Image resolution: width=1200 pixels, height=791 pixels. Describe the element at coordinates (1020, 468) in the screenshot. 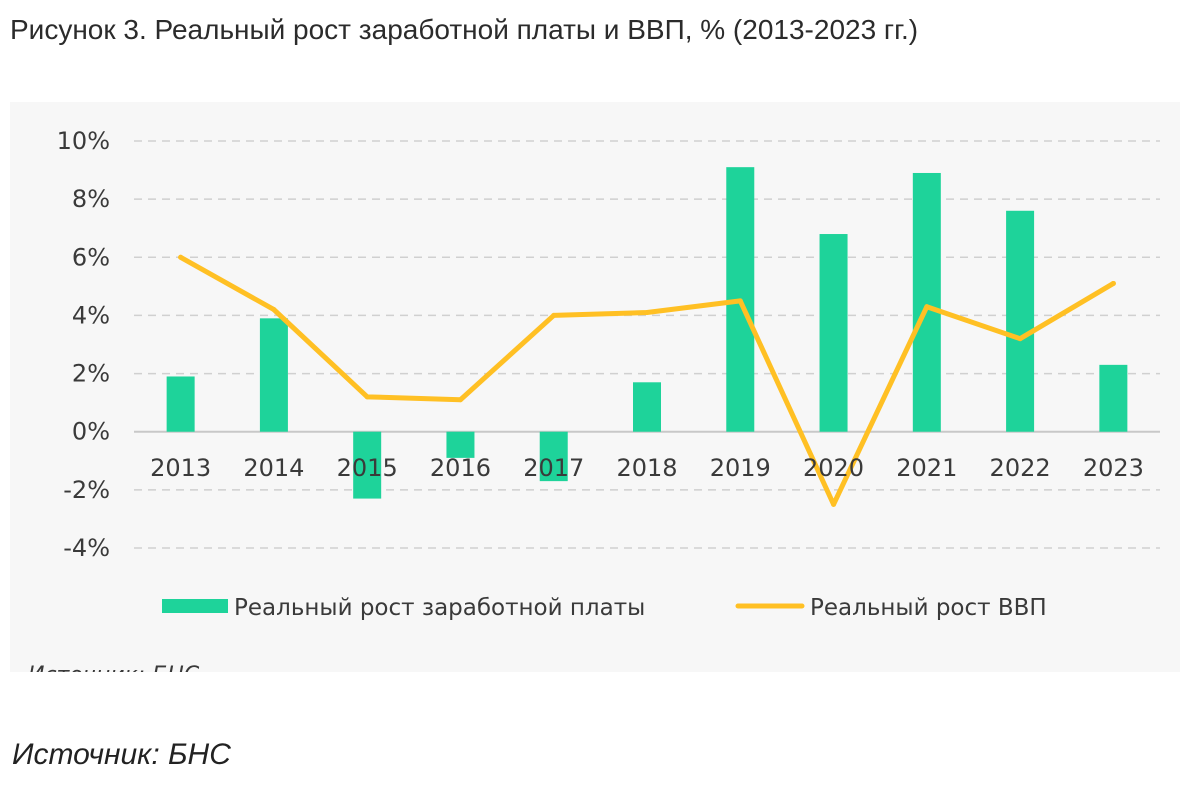

I see `x-tick-label-2022: 2022` at that location.